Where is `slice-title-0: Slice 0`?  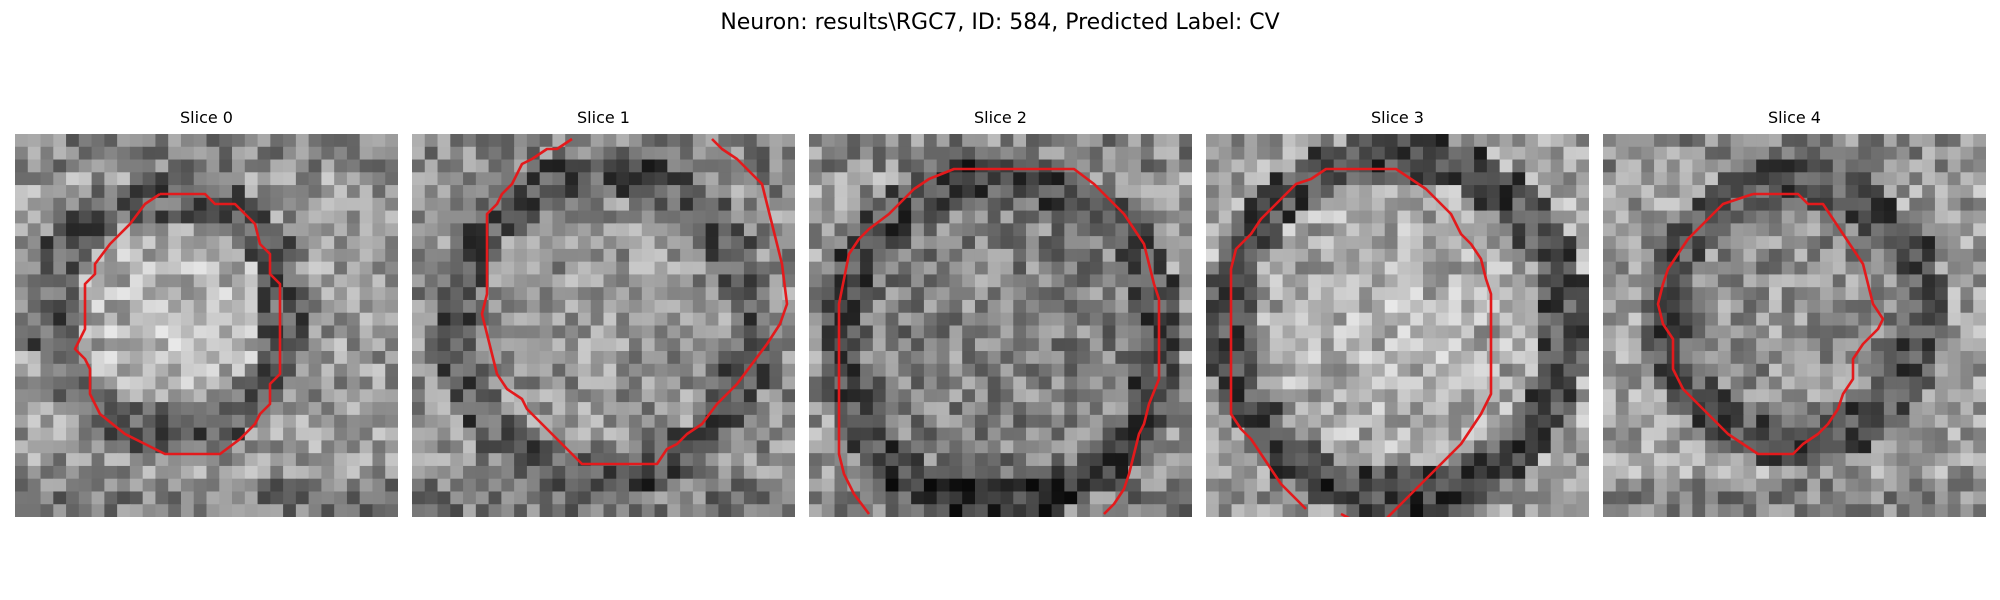 slice-title-0: Slice 0 is located at coordinates (206, 118).